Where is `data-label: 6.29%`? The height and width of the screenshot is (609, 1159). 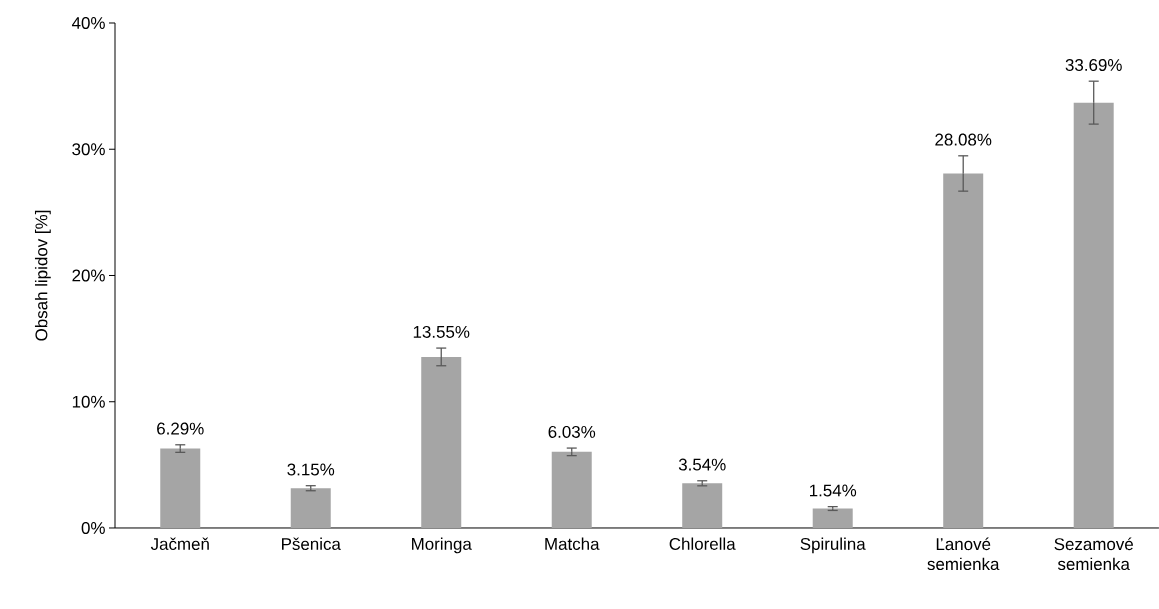 data-label: 6.29% is located at coordinates (180, 428).